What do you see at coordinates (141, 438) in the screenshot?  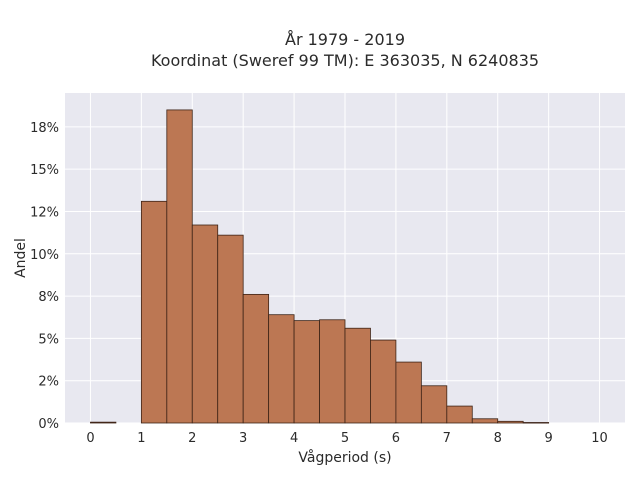 I see `x-tick-label: 1` at bounding box center [141, 438].